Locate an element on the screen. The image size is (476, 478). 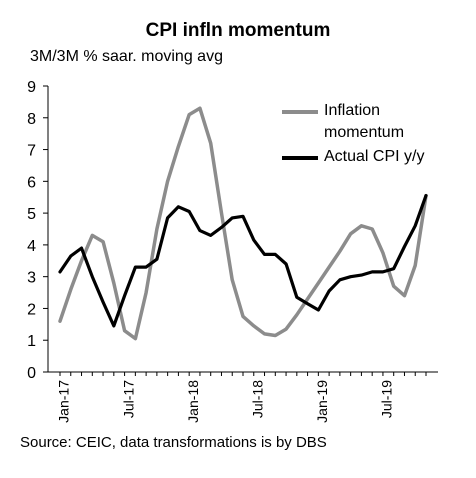
legend-item-momentum: Inflation momentum is located at coordinates (368, 122).